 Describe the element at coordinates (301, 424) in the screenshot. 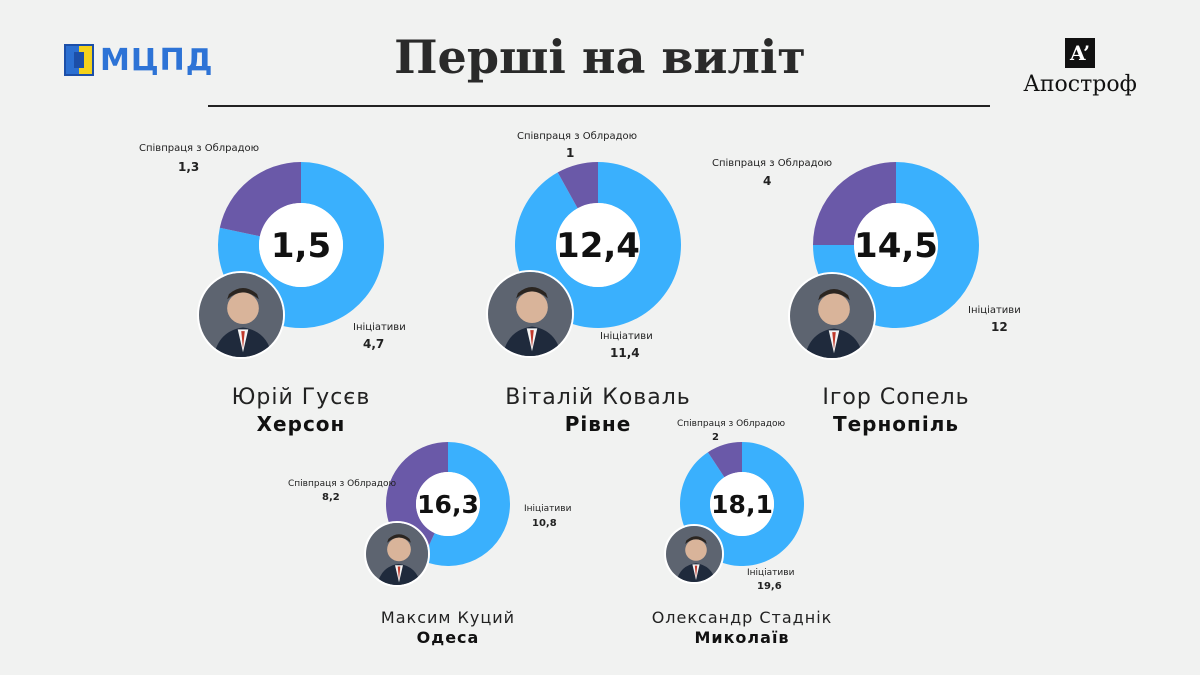

I see `city-name: Херсон` at that location.